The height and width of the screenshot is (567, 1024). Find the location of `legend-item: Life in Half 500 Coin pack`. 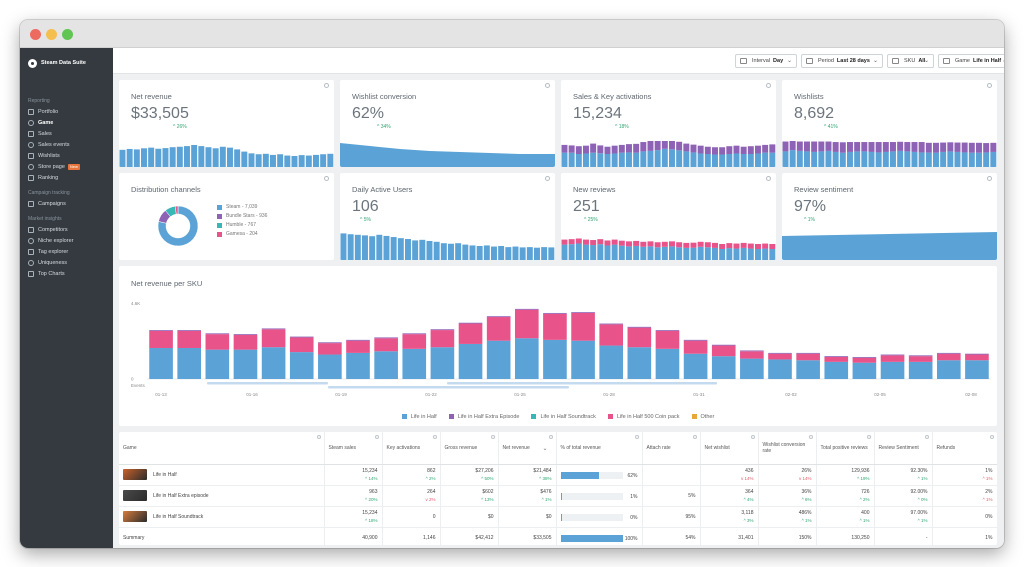

legend-item: Life in Half 500 Coin pack is located at coordinates (643, 417).